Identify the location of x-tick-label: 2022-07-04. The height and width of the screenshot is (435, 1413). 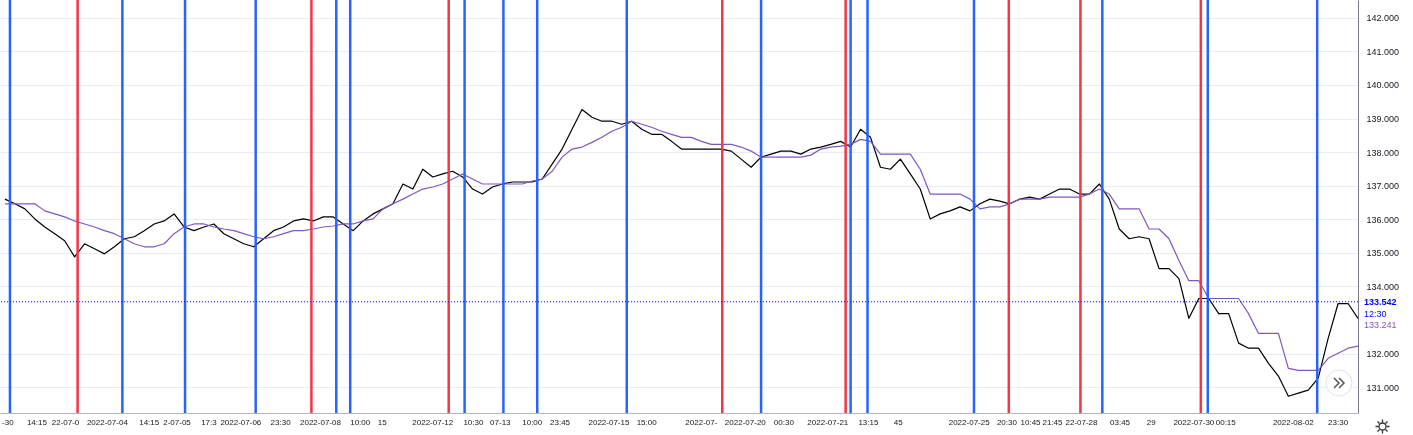
(107, 422).